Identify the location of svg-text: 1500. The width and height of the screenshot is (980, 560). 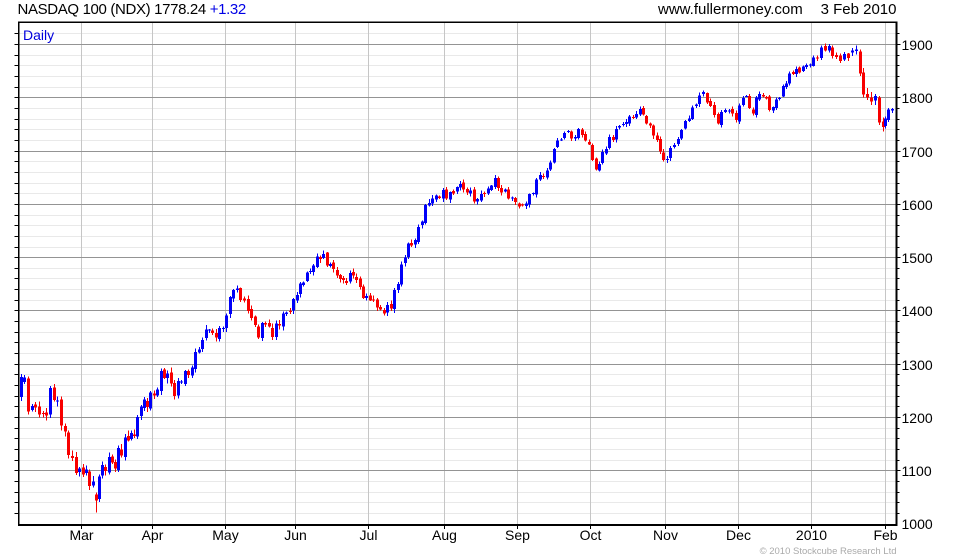
(917, 258).